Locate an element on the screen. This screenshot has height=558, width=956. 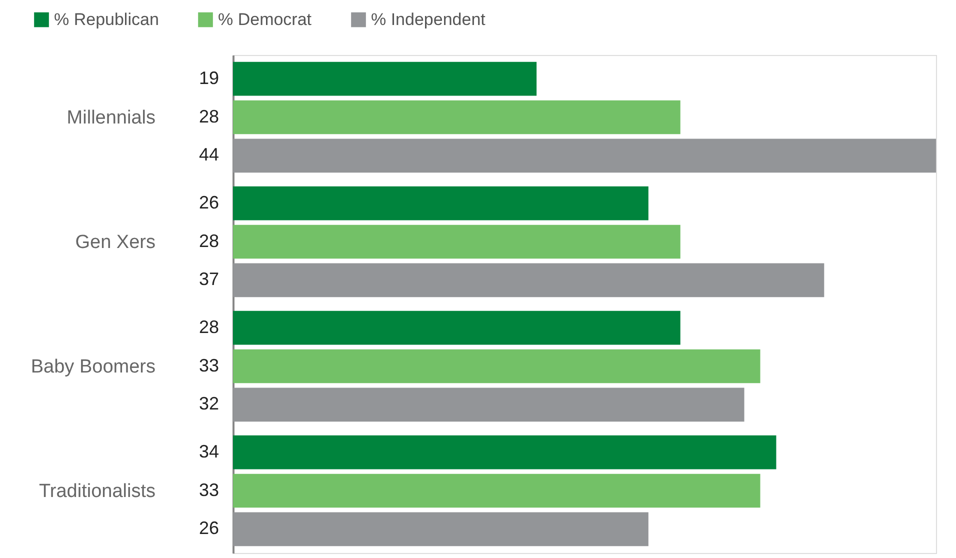
data-label: 37 is located at coordinates (208, 279).